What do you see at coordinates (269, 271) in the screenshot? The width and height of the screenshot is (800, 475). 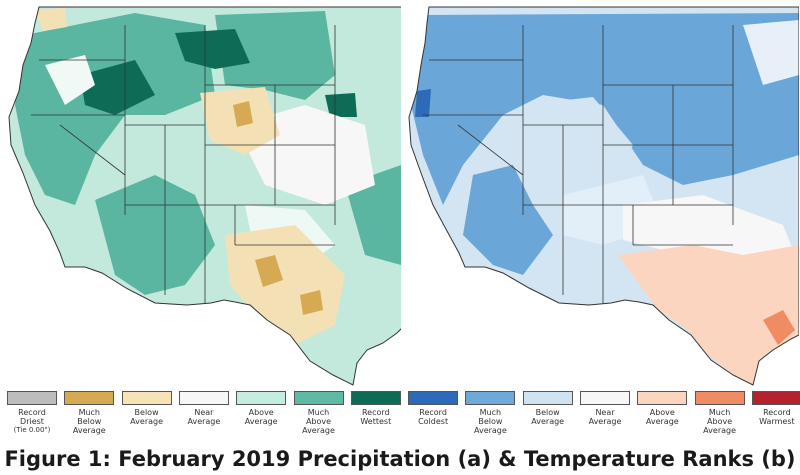 I see `precip-much-below-texas` at bounding box center [269, 271].